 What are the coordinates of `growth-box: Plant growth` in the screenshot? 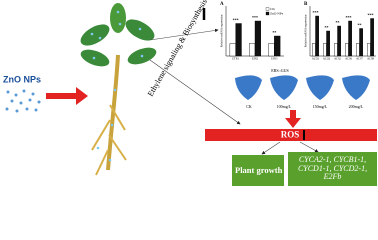 It's located at (258, 170).